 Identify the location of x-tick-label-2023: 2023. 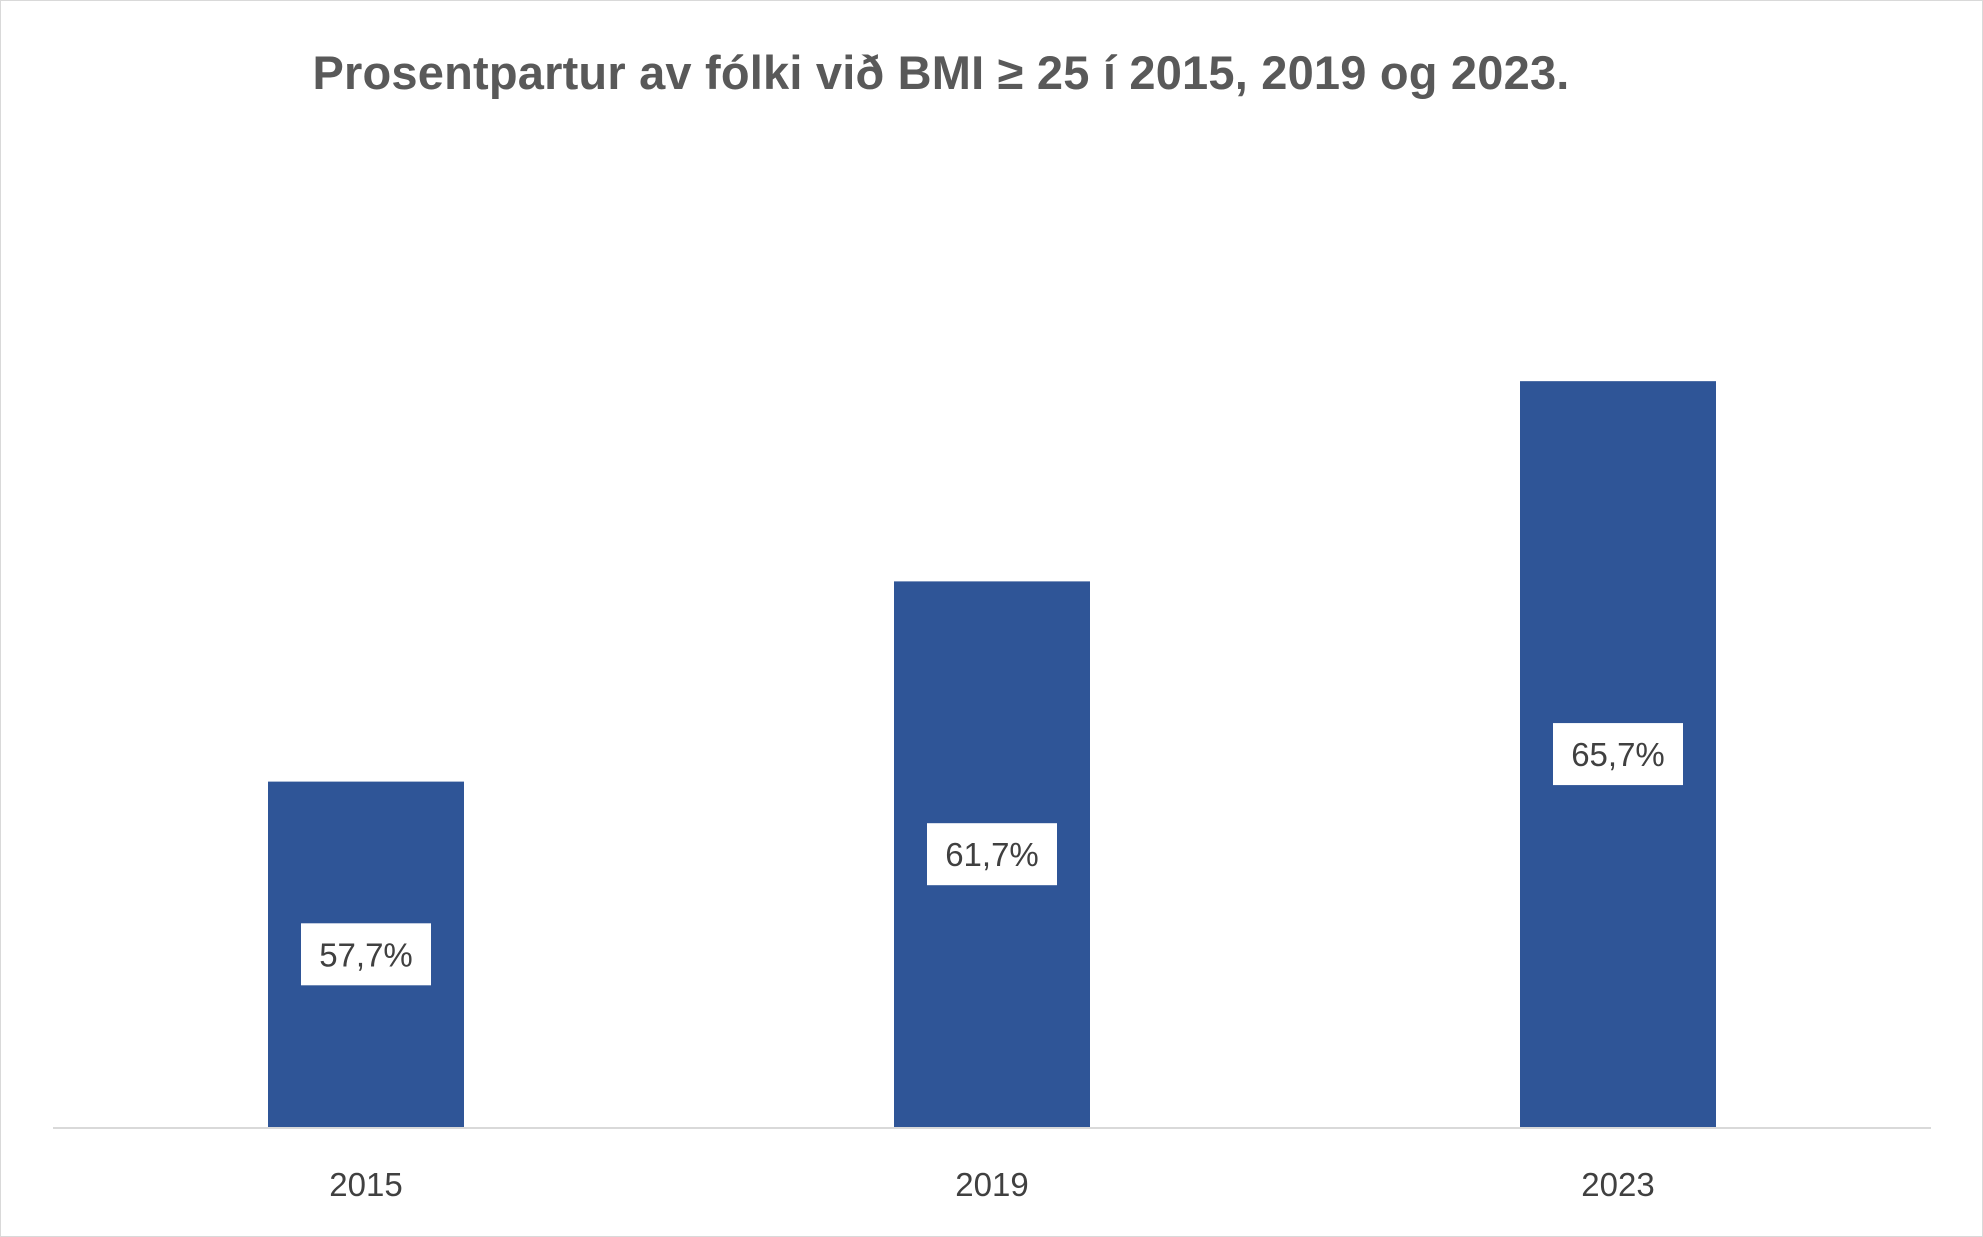
(1617, 1184).